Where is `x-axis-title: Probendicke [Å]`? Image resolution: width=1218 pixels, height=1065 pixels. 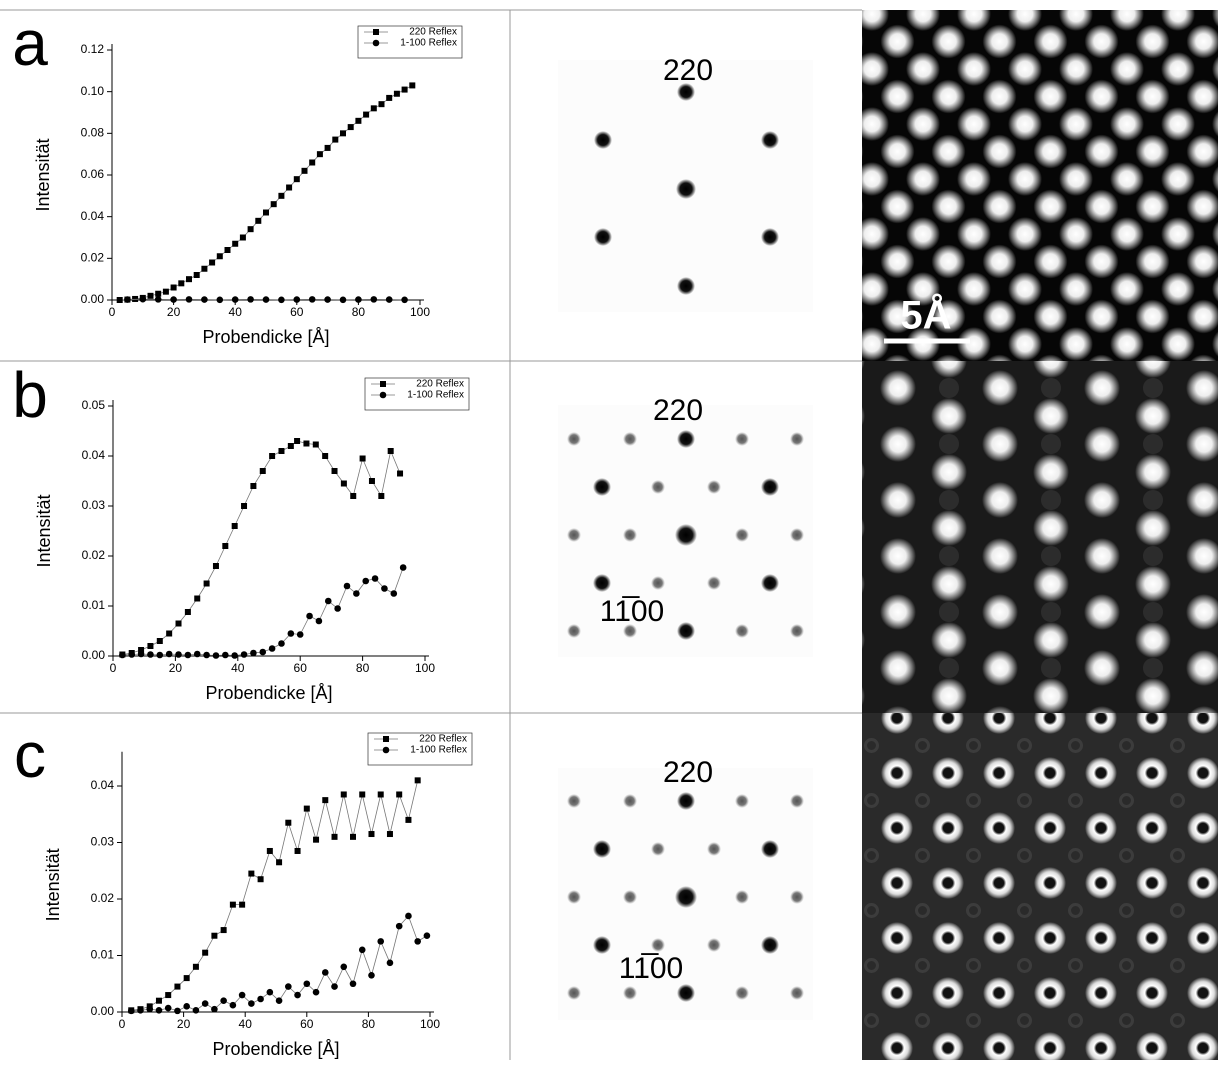
x-axis-title: Probendicke [Å] is located at coordinates (275, 1049).